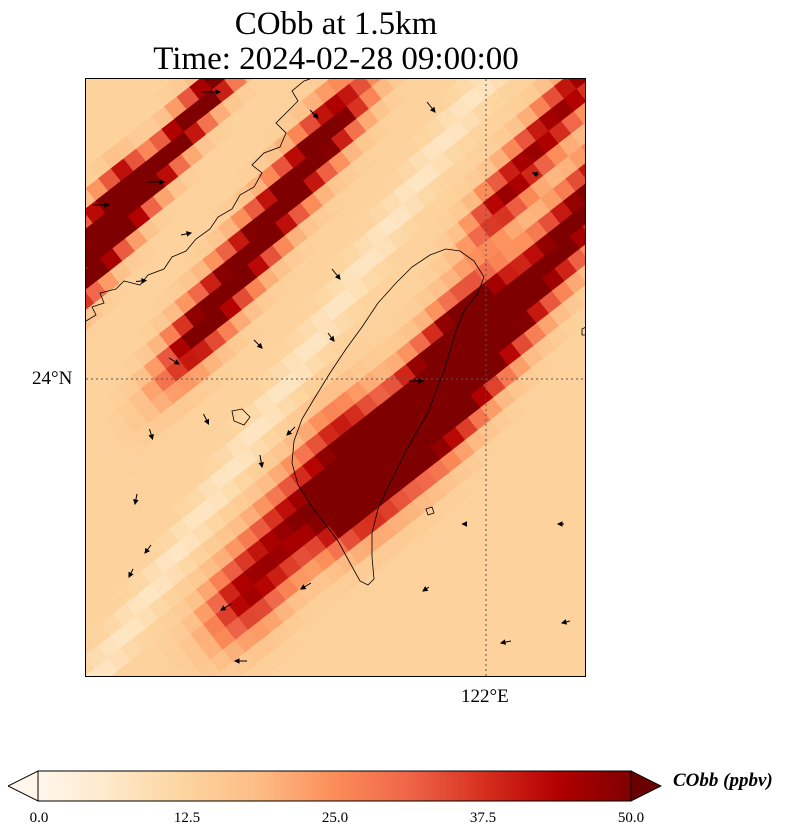 The height and width of the screenshot is (839, 792). I want to click on colorbar, so click(335, 786).